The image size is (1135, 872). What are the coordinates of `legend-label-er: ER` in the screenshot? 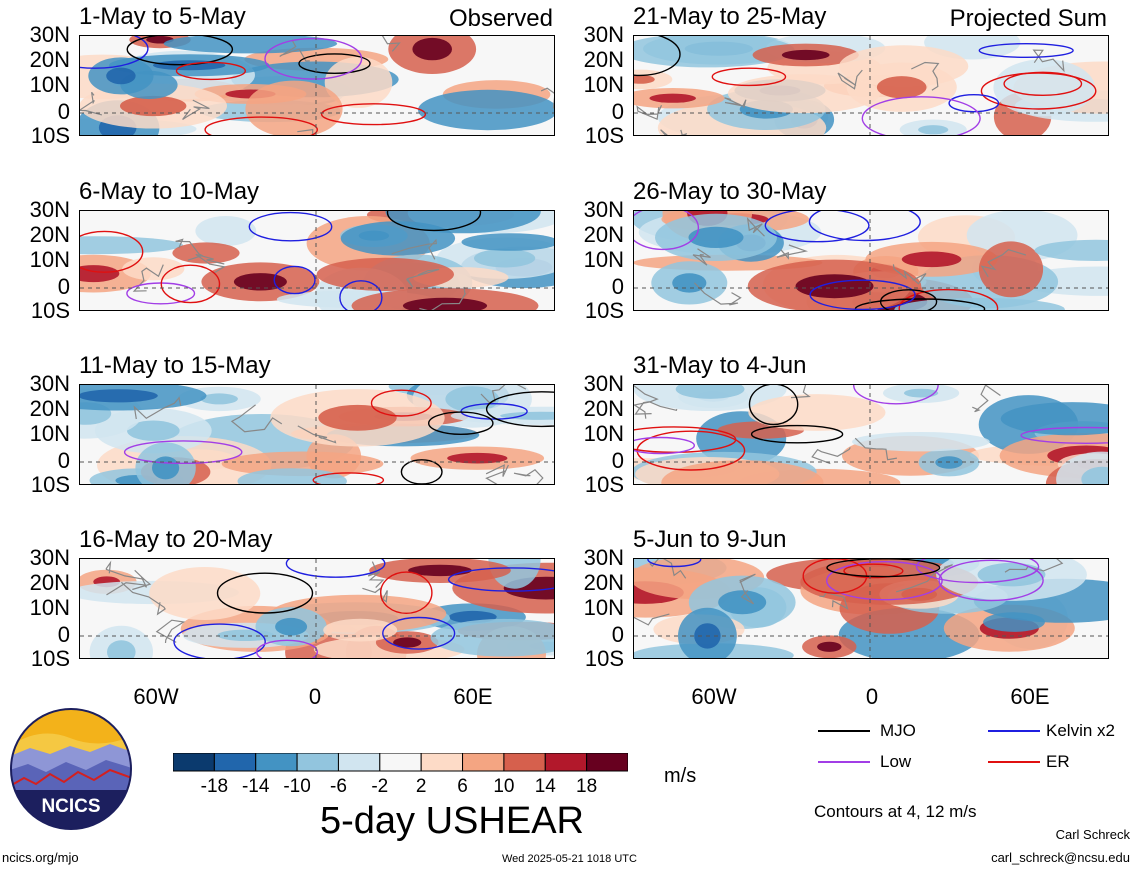 It's located at (1058, 761).